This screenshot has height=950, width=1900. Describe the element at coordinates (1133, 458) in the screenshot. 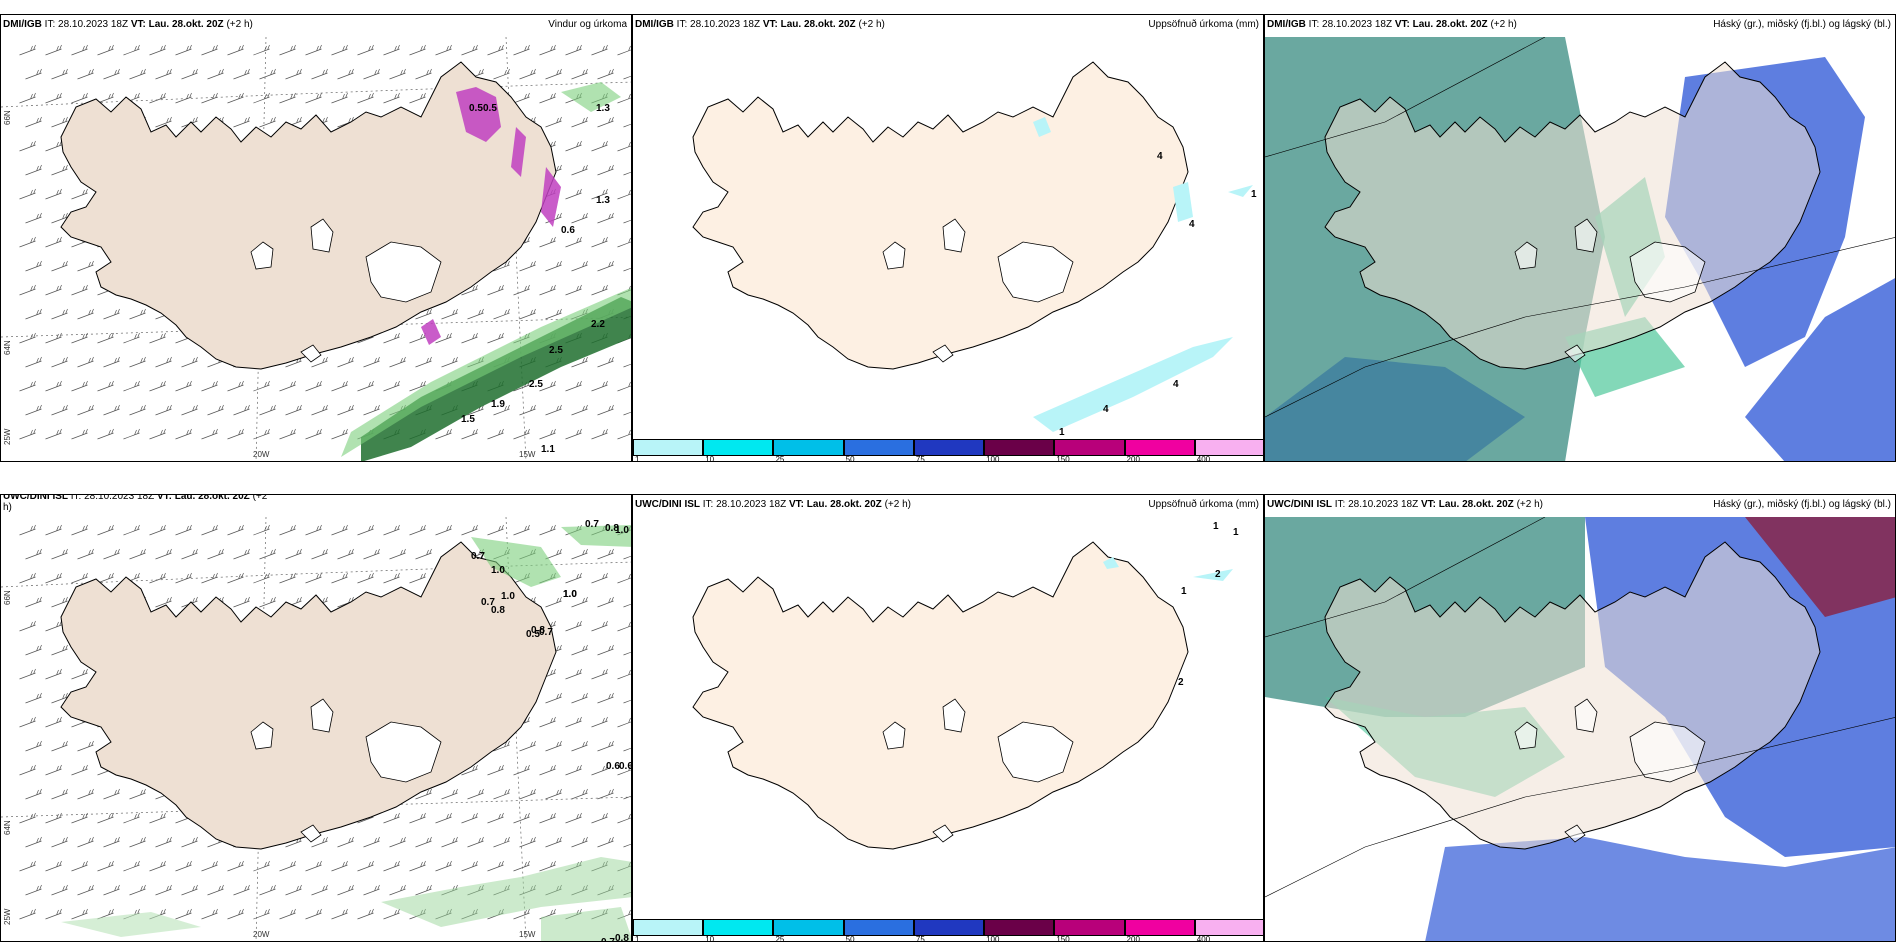

I see `colorbar-tick: 200` at that location.